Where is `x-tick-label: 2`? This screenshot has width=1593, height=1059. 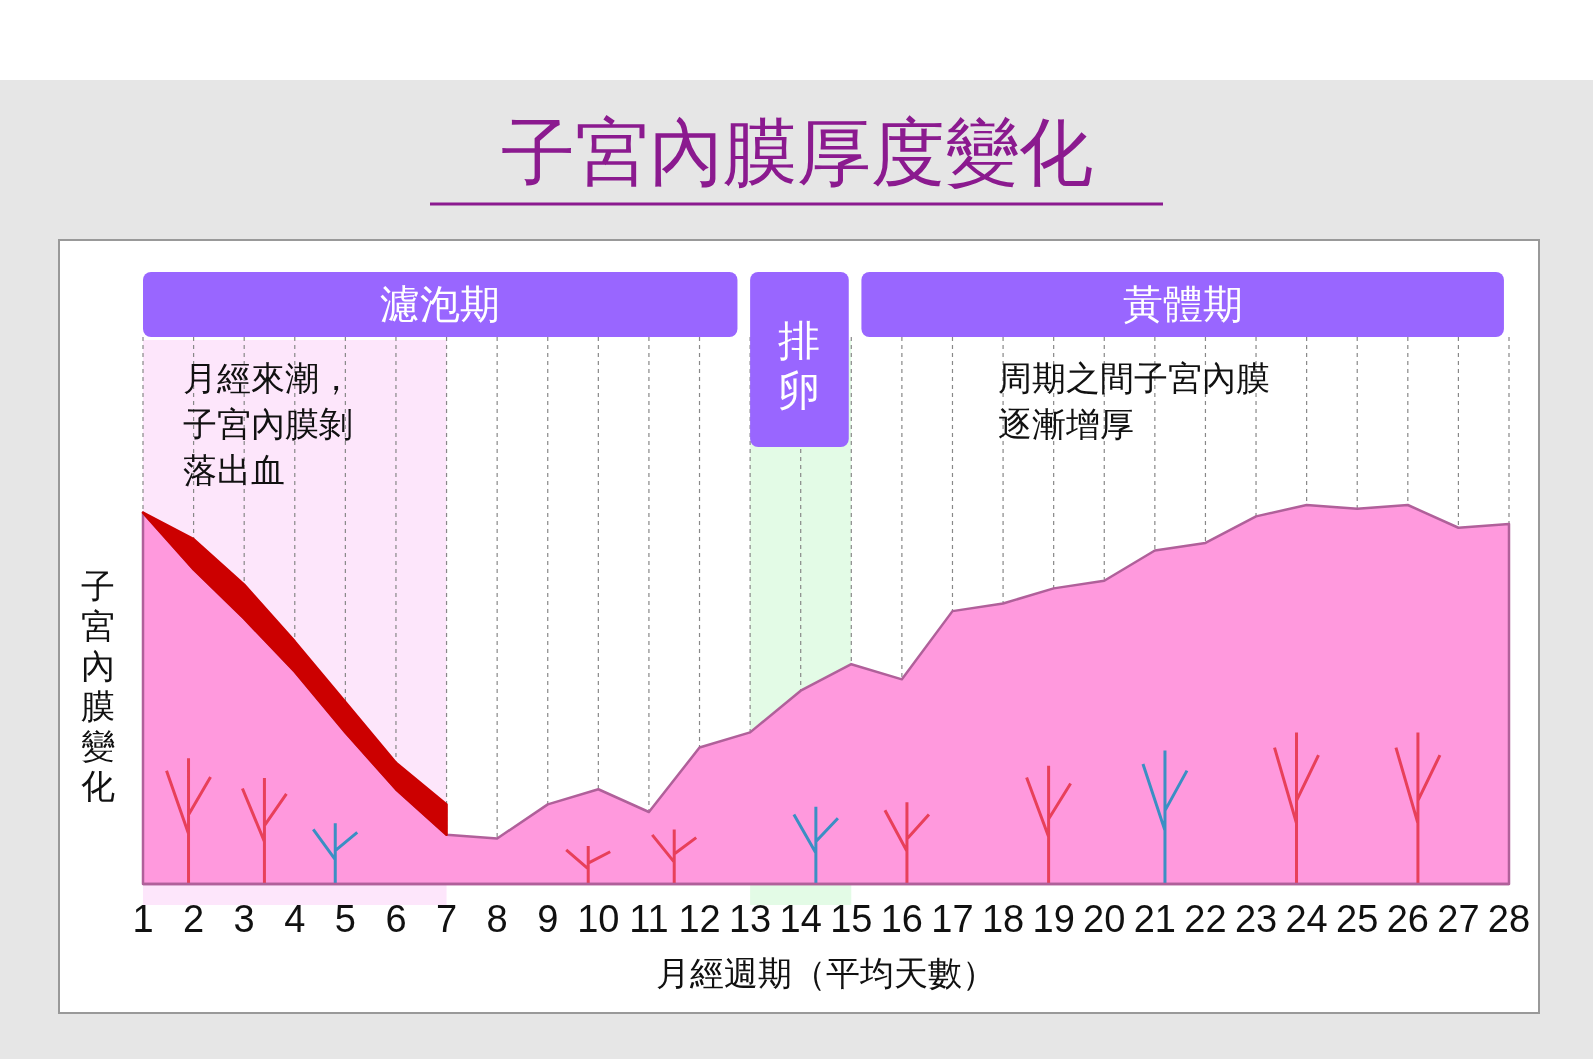
x-tick-label: 2 is located at coordinates (194, 919).